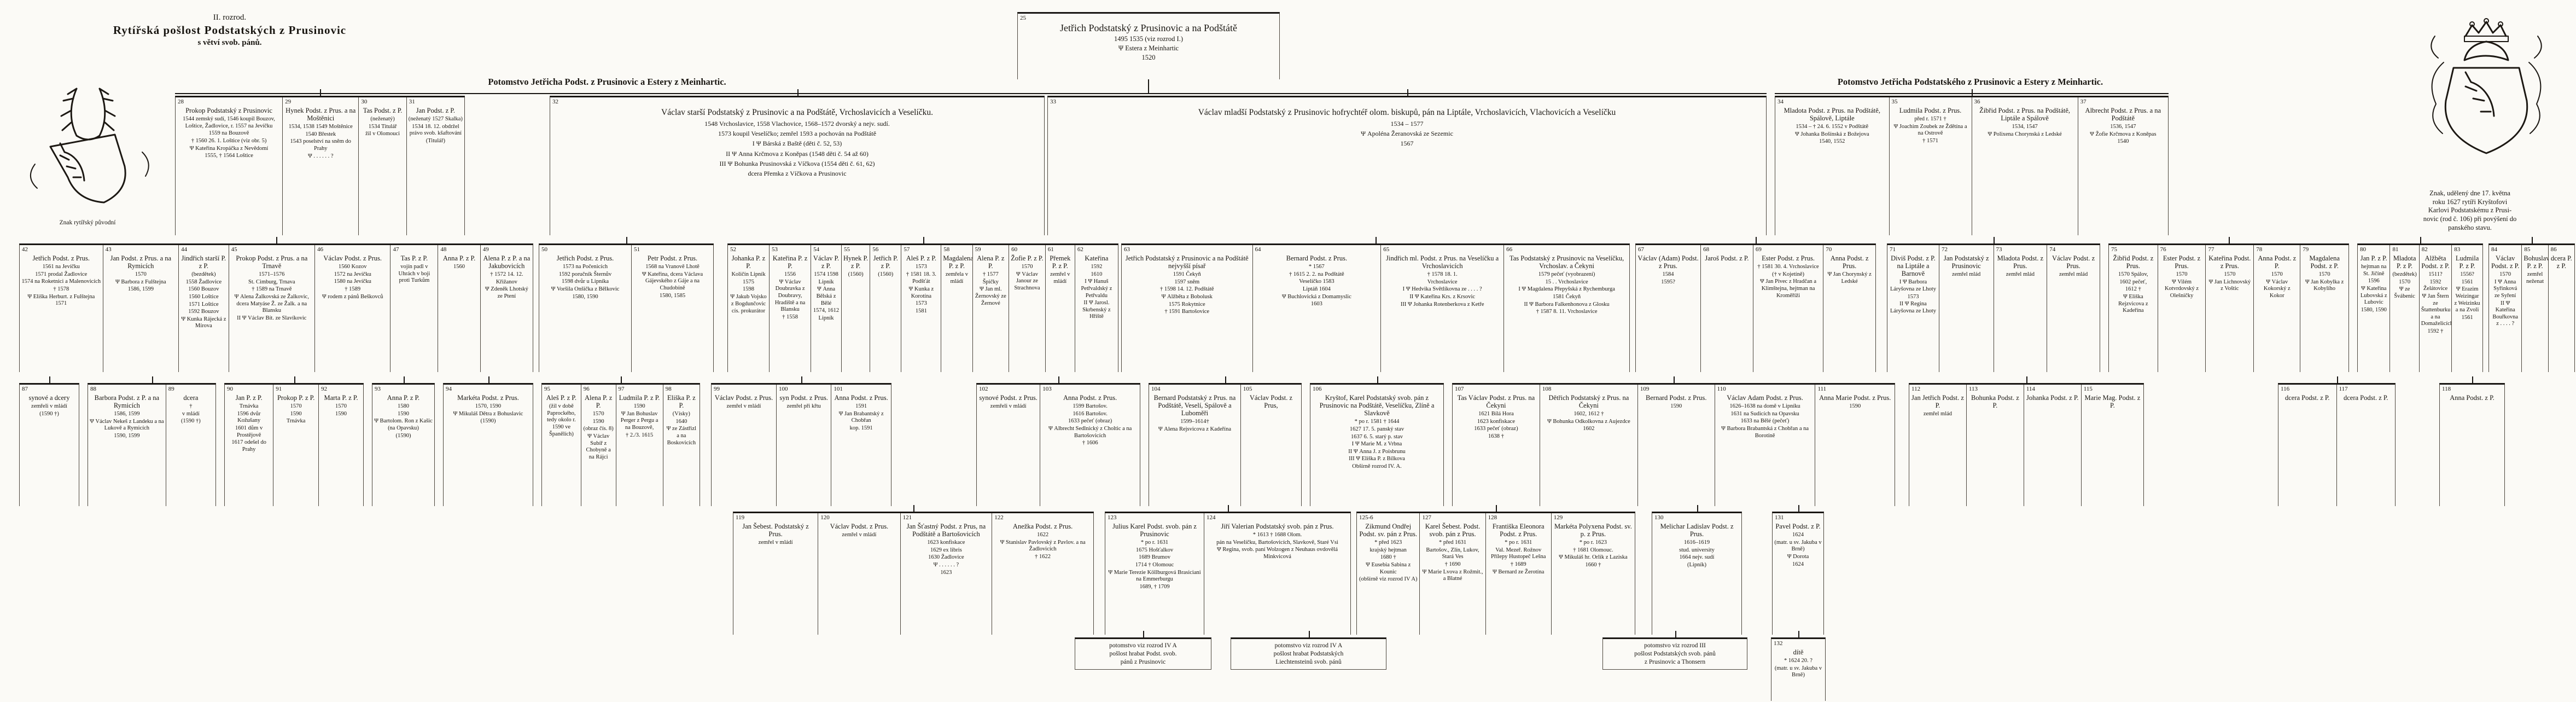  What do you see at coordinates (459, 267) in the screenshot?
I see `person-detail: 1560` at bounding box center [459, 267].